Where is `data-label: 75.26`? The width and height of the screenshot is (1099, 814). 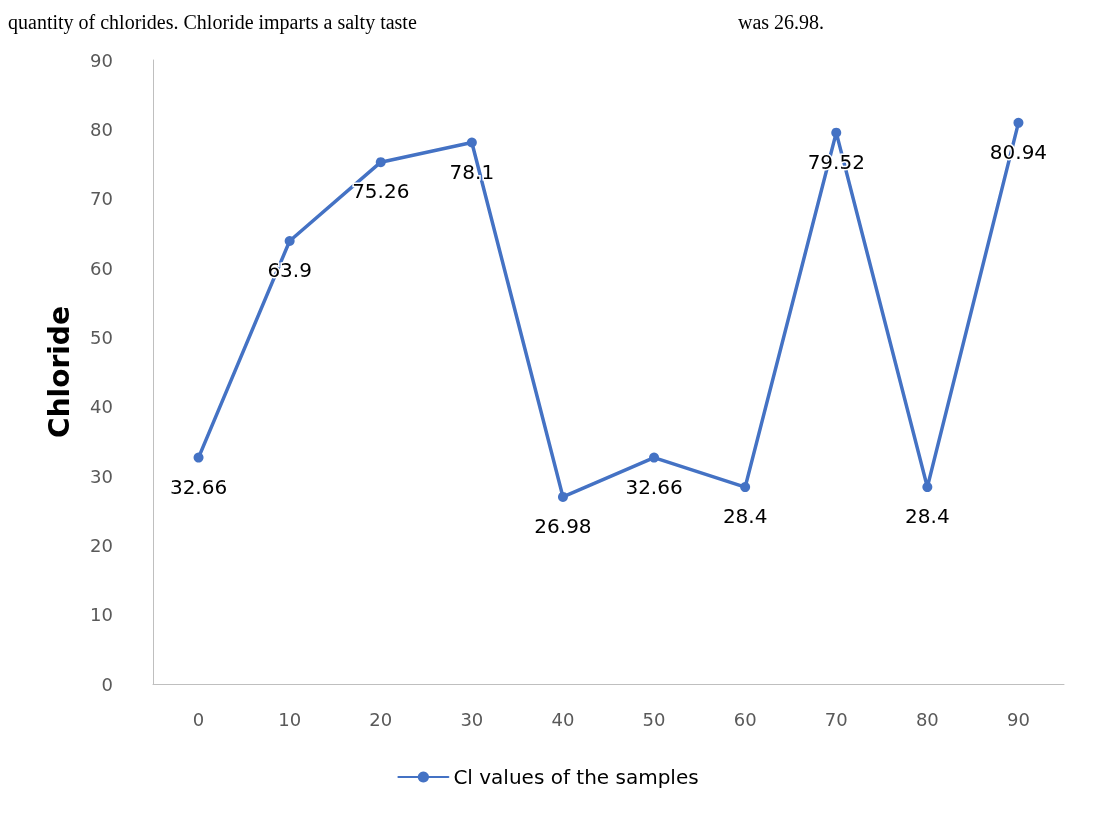
data-label: 75.26 is located at coordinates (381, 191).